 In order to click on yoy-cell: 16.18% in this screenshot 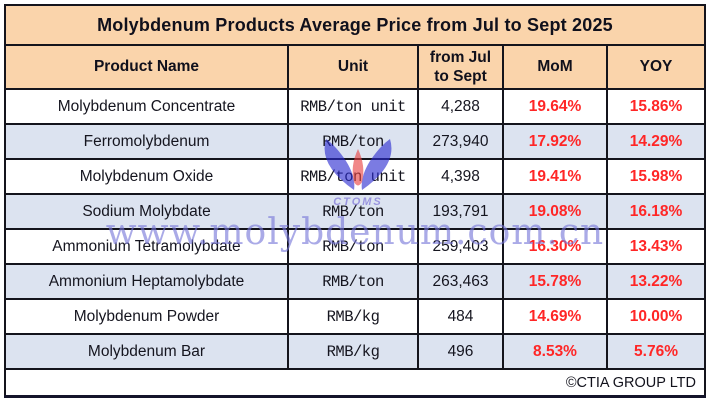, I will do `click(656, 211)`.